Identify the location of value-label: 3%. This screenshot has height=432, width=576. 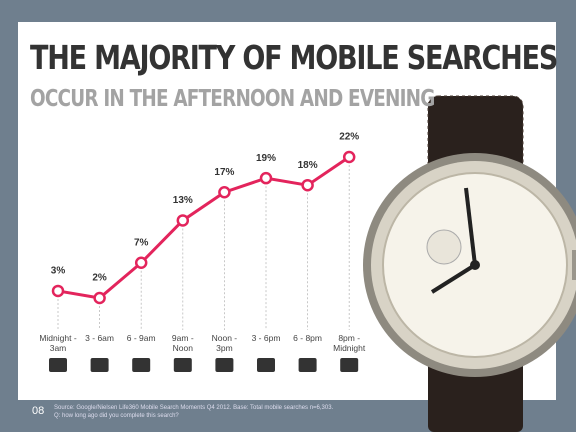
(58, 271).